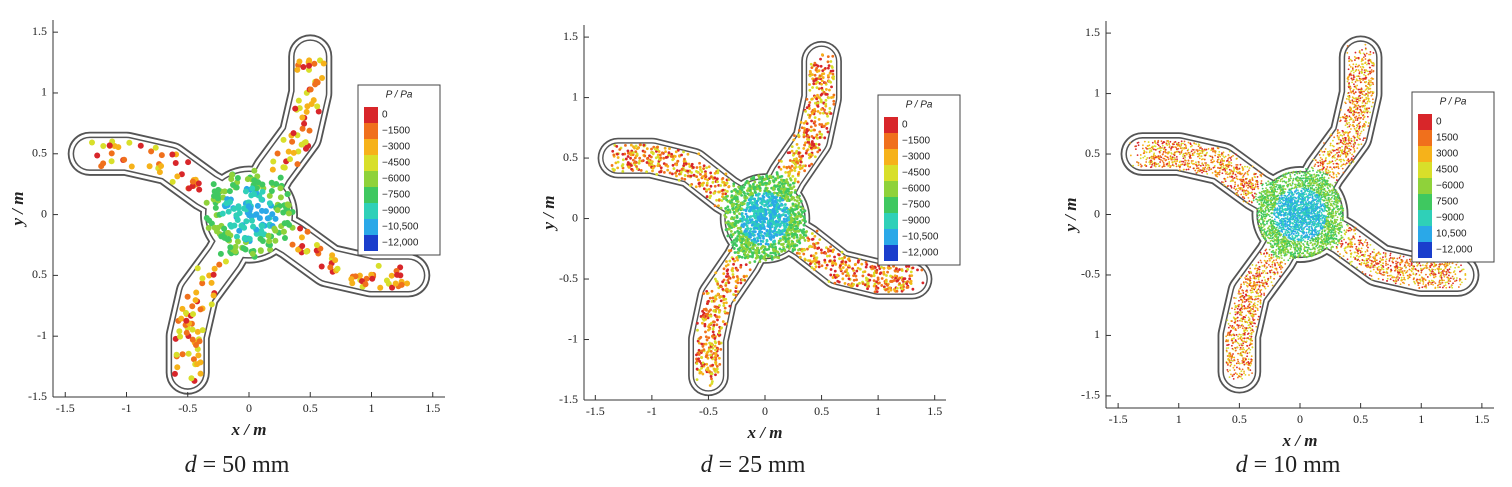  What do you see at coordinates (385, 115) in the screenshot?
I see `colorbar-label: 0` at bounding box center [385, 115].